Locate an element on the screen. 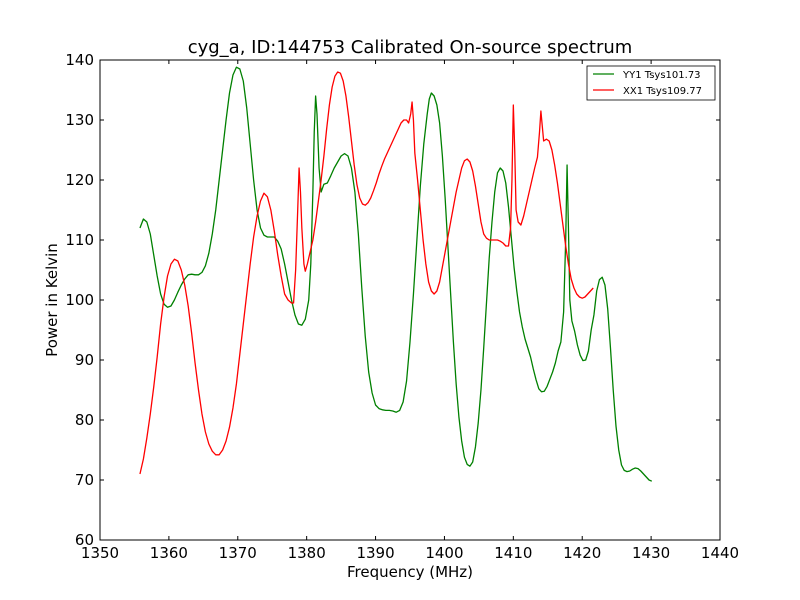 This screenshot has height=600, width=800. y-tick-label: 100 is located at coordinates (79, 300).